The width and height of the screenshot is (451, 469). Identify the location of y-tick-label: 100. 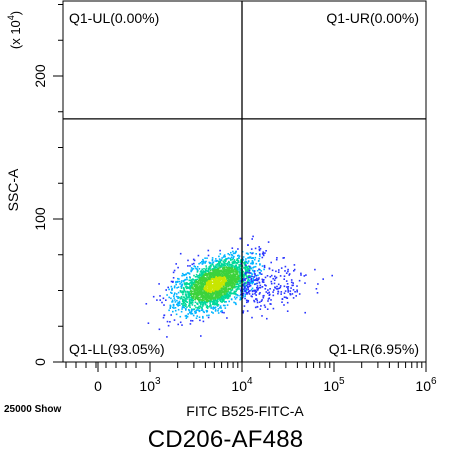
(40, 219).